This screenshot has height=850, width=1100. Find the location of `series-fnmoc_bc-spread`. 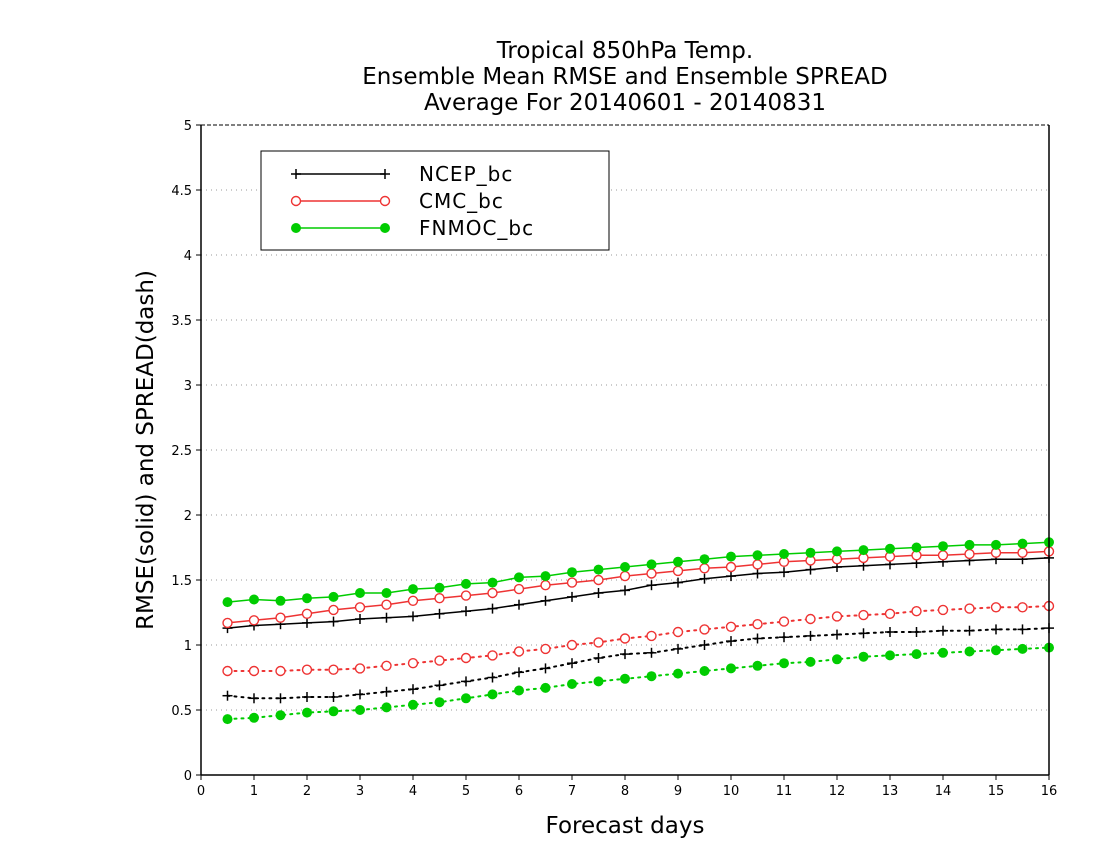

series-fnmoc_bc-spread is located at coordinates (638, 683).